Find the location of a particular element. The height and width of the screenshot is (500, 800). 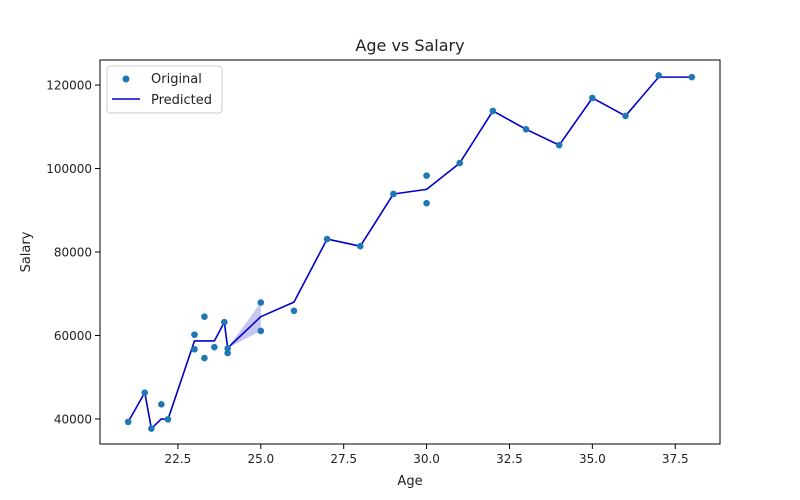

confidence-band-layer is located at coordinates (244, 325).